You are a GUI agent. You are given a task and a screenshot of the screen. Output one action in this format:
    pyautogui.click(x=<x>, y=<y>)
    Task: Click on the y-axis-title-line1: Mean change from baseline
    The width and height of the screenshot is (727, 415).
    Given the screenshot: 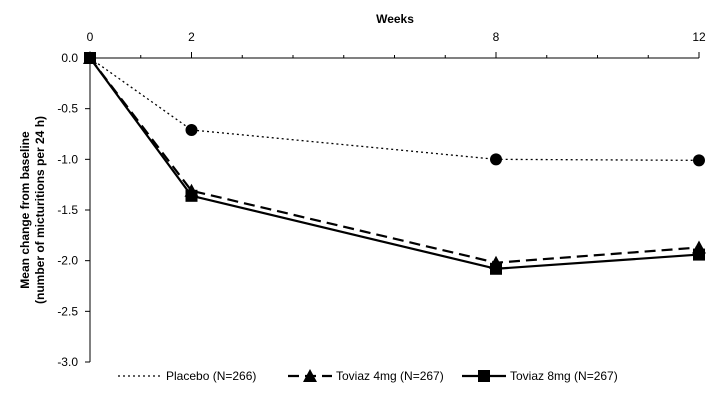 What is the action you would take?
    pyautogui.click(x=25, y=210)
    